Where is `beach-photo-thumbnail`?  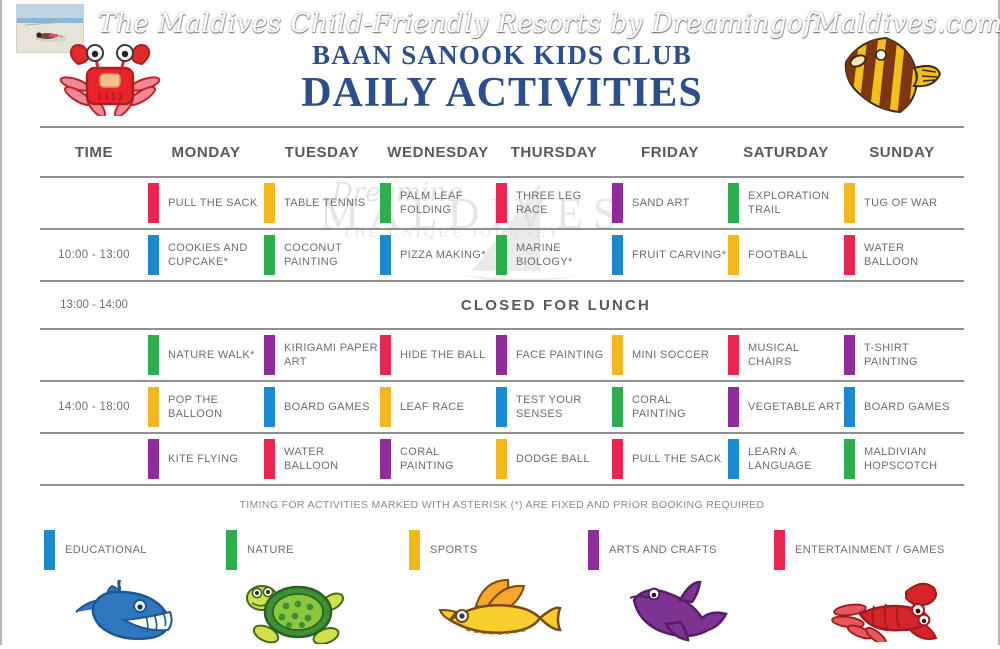 beach-photo-thumbnail is located at coordinates (50, 28).